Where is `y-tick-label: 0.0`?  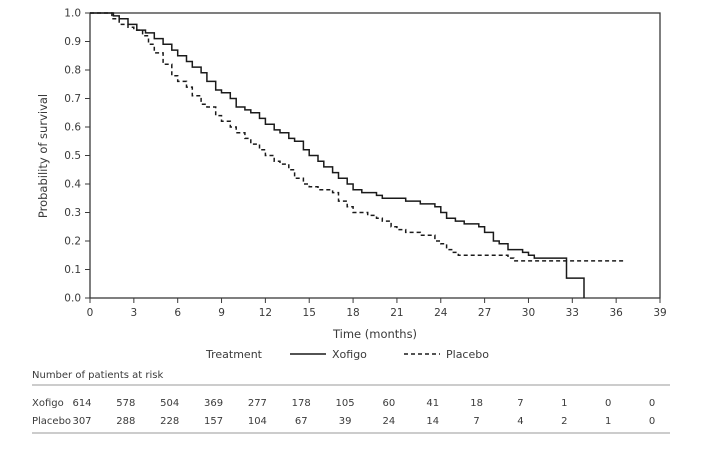 y-tick-label: 0.0 is located at coordinates (72, 299).